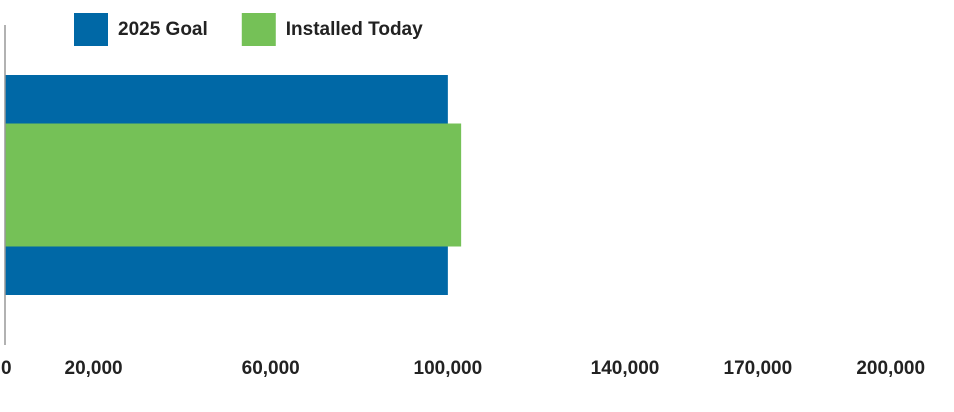  Describe the element at coordinates (625, 368) in the screenshot. I see `x-tick-label: 140,000` at that location.